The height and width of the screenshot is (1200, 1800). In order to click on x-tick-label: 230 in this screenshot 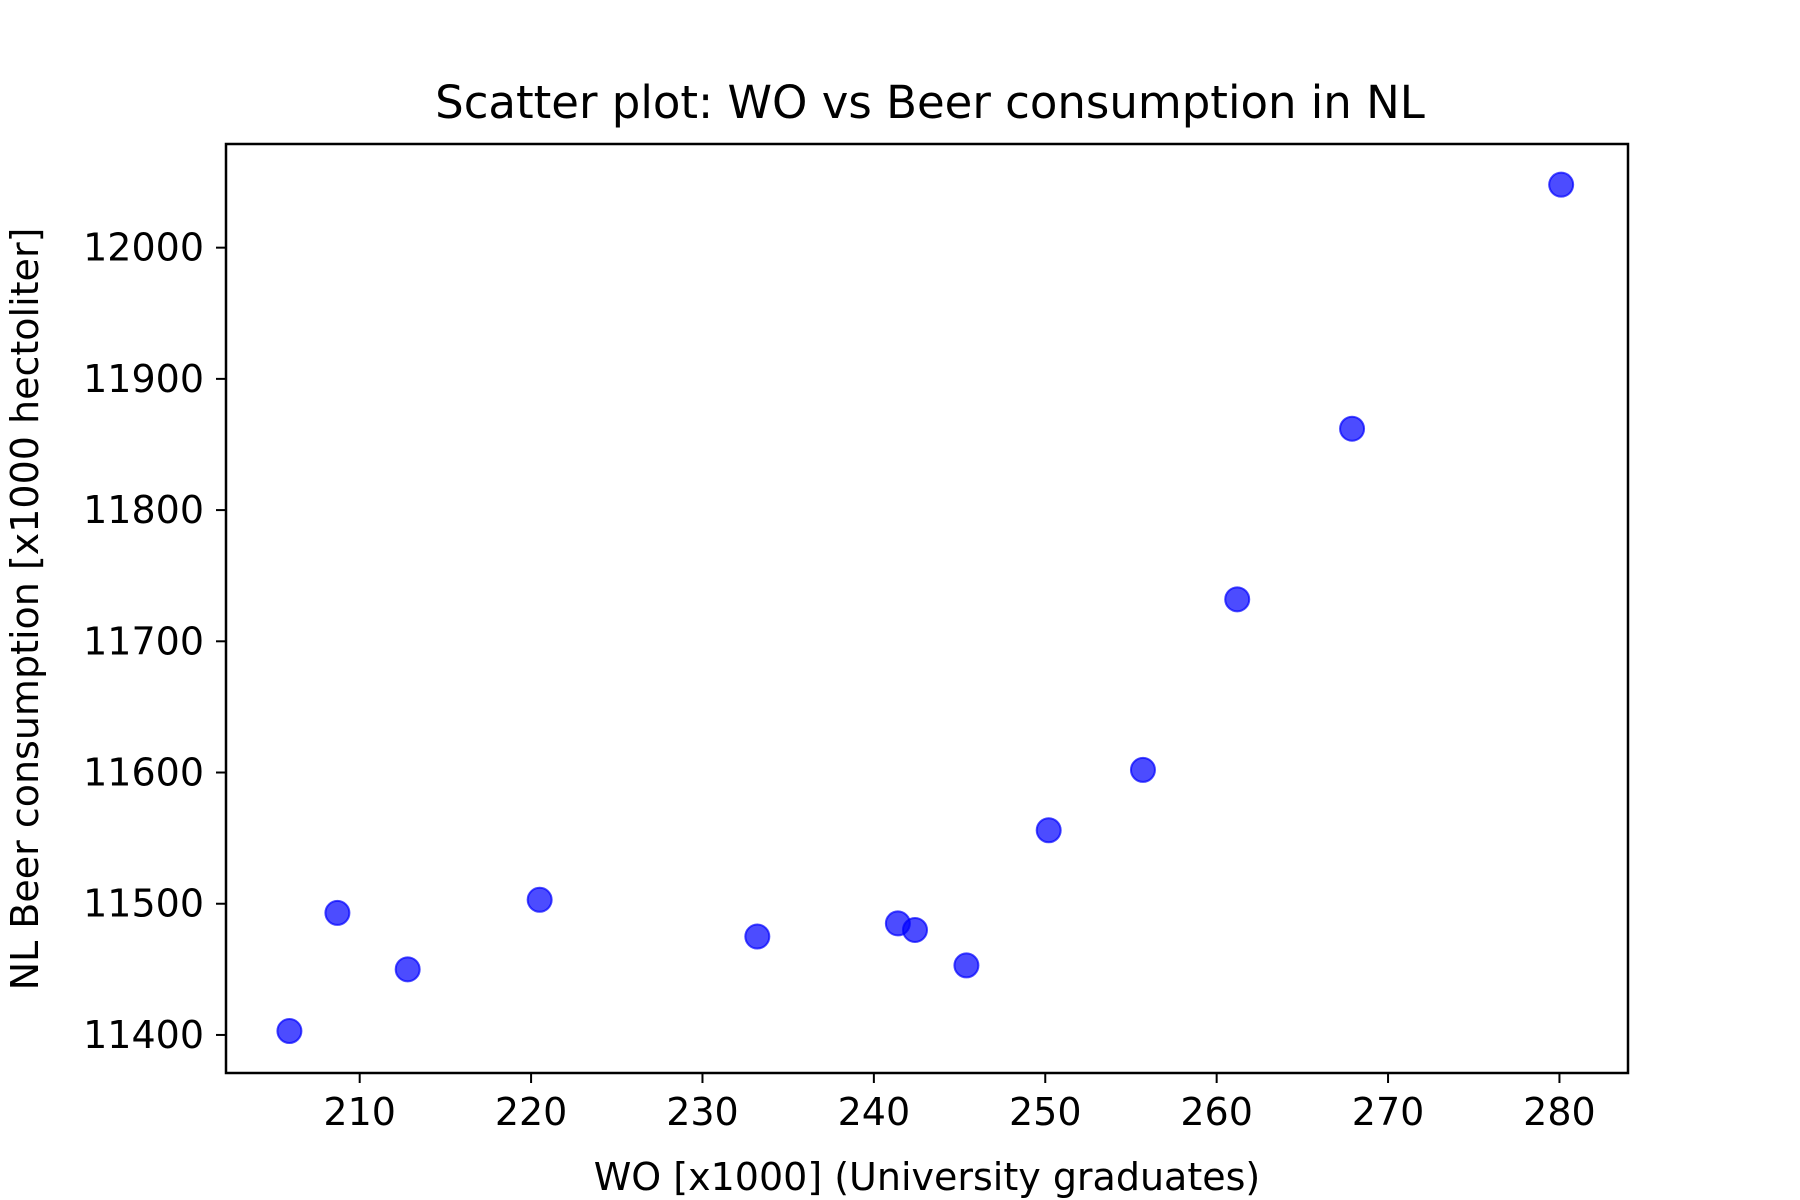, I will do `click(702, 1112)`.